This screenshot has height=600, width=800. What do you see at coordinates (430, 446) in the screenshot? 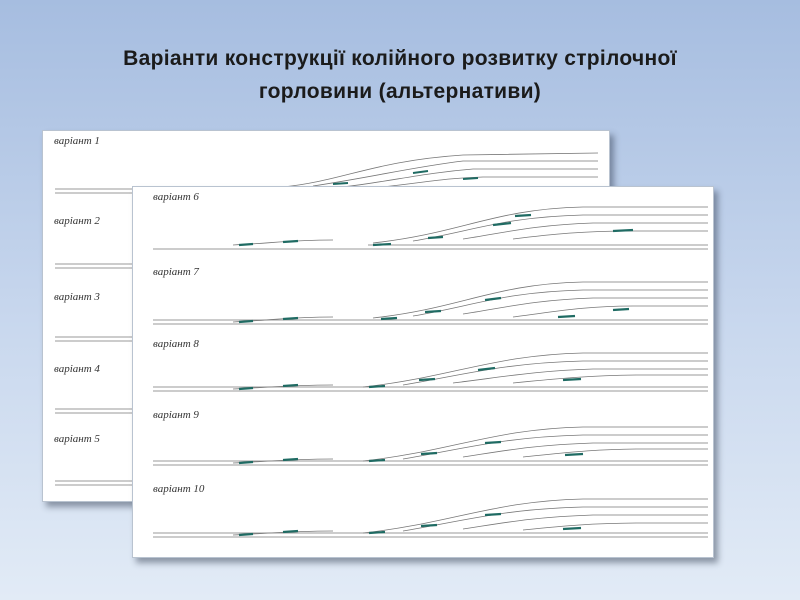
I see `variant-9-track-layout` at bounding box center [430, 446].